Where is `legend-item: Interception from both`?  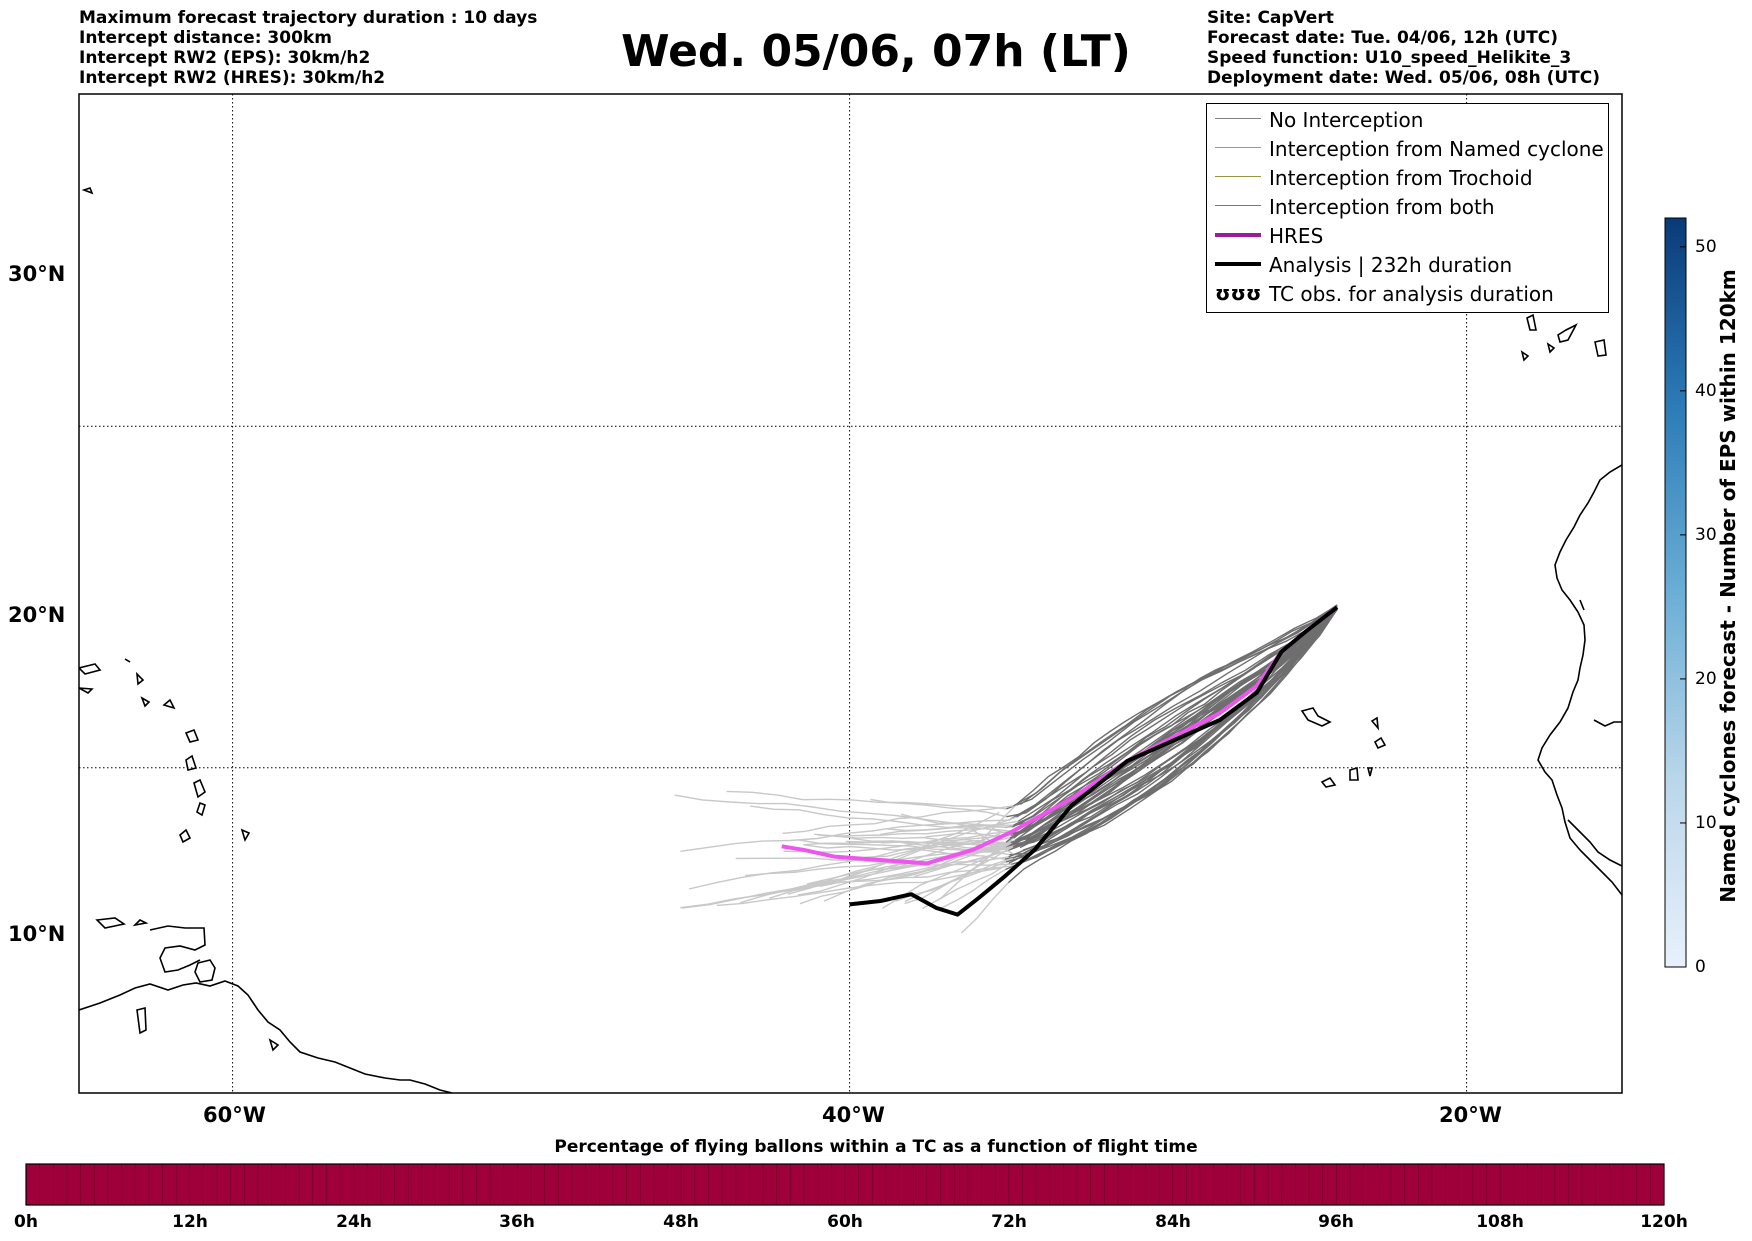
legend-item: Interception from both is located at coordinates (1407, 206).